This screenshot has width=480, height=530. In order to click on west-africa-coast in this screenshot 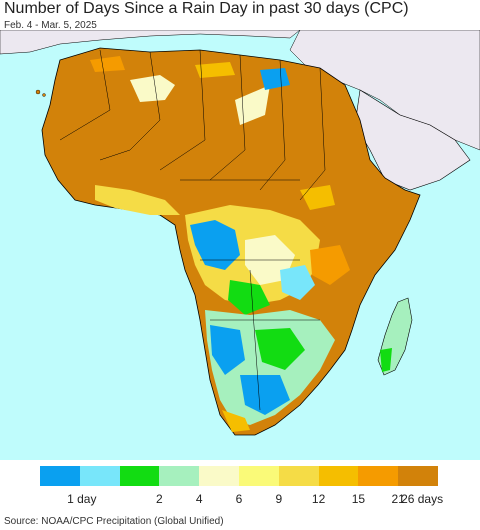, I will do `click(137, 200)`.